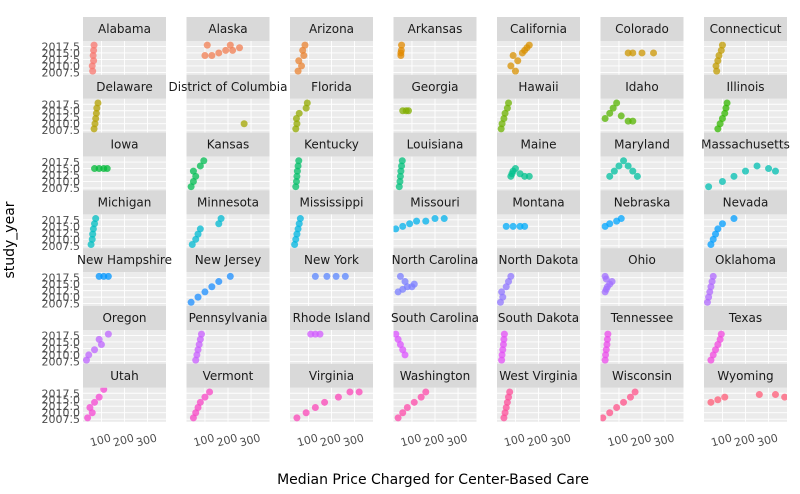  Describe the element at coordinates (228, 145) in the screenshot. I see `facet-strip-label: Kansas` at that location.